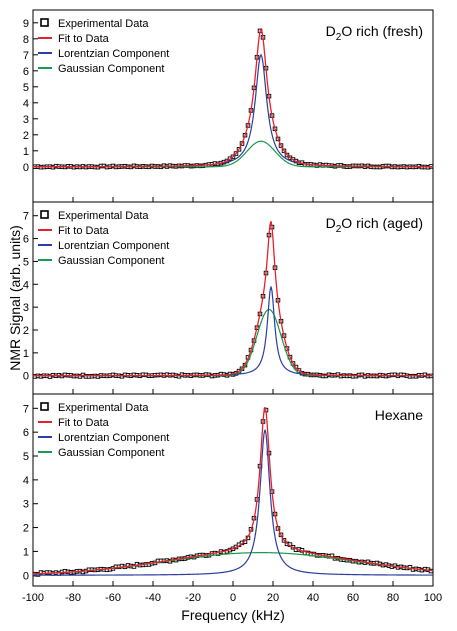 This screenshot has width=457, height=631. I want to click on x-tick-label: -20, so click(193, 598).